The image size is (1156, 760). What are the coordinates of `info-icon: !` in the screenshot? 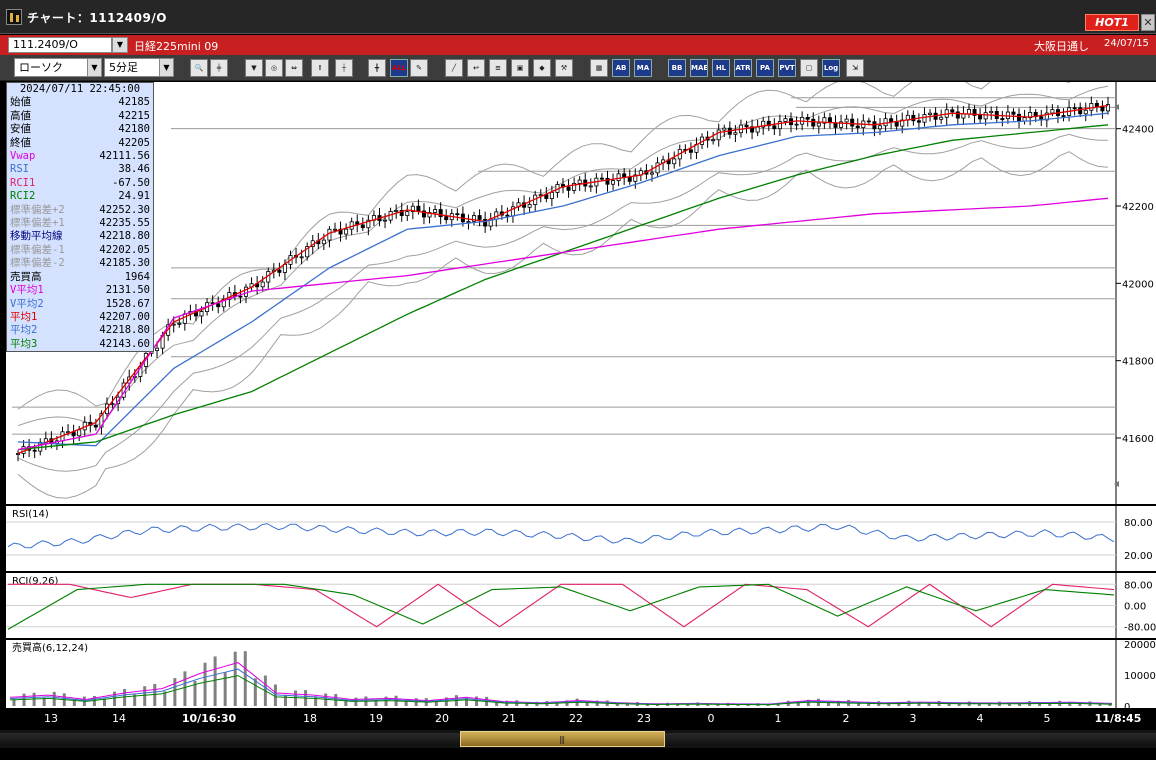 It's located at (320, 68).